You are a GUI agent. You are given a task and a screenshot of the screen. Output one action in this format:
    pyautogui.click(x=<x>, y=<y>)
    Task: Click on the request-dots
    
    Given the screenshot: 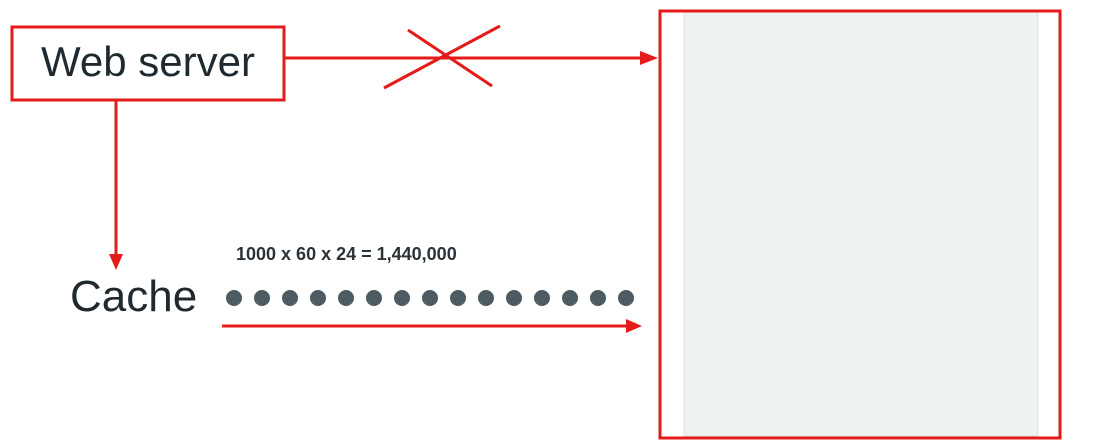 What is the action you would take?
    pyautogui.click(x=430, y=298)
    